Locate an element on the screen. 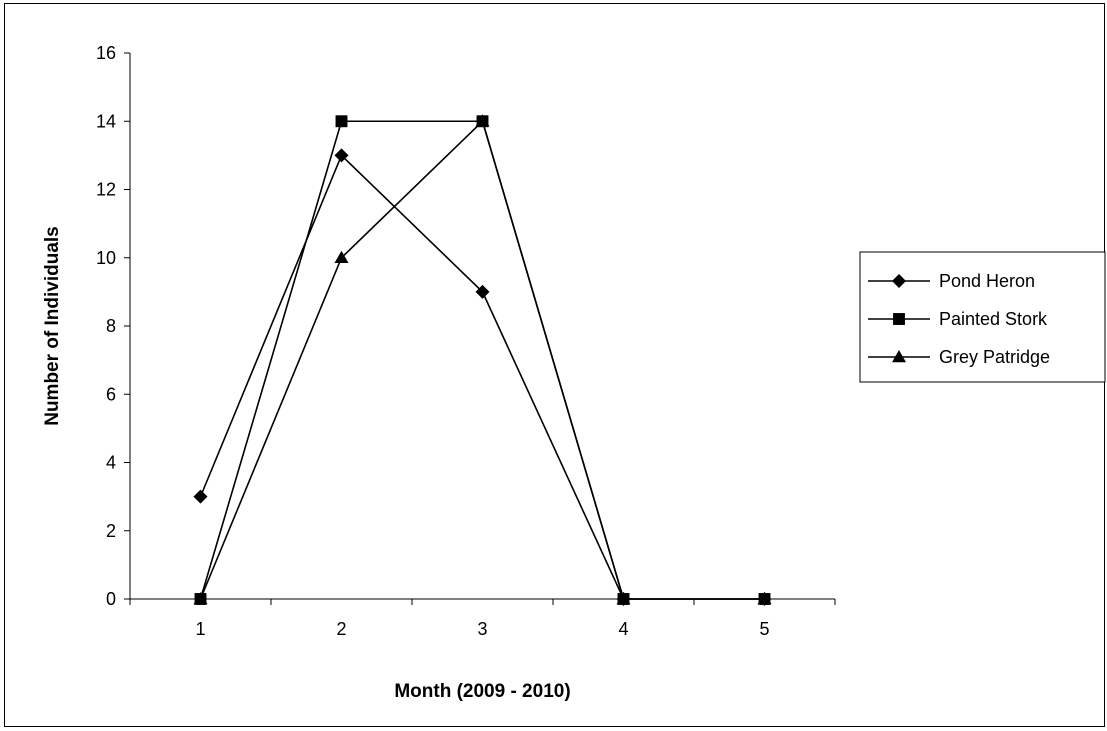 The width and height of the screenshot is (1107, 731). legend-marker-grey-patridge is located at coordinates (899, 356).